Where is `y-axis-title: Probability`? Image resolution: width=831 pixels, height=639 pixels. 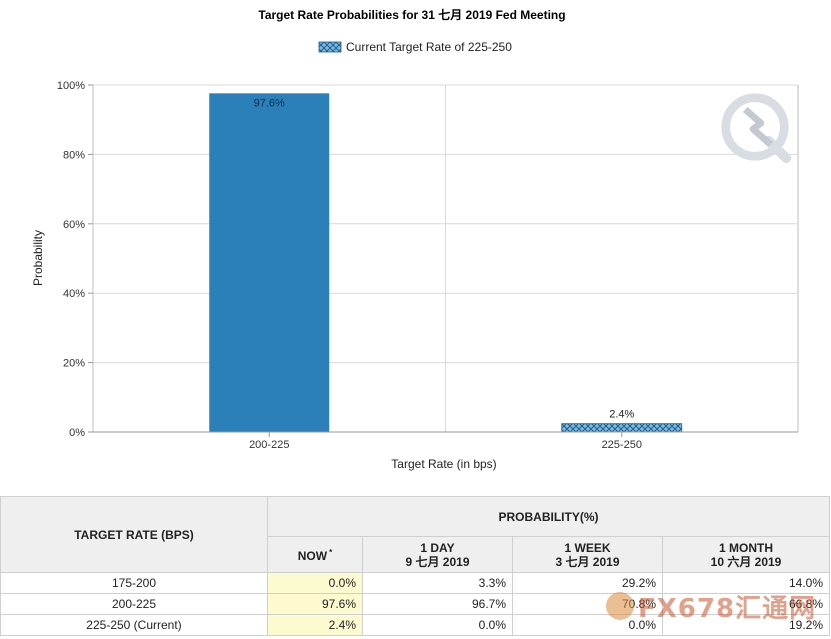
y-axis-title: Probability is located at coordinates (38, 258).